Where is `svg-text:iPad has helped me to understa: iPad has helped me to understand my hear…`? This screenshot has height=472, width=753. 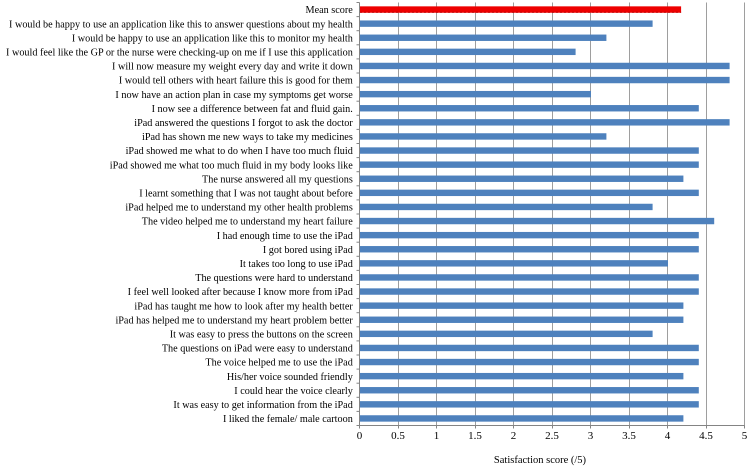
svg-text:iPad has helped me to understa: iPad has helped me to understand my hear… is located at coordinates (234, 320).